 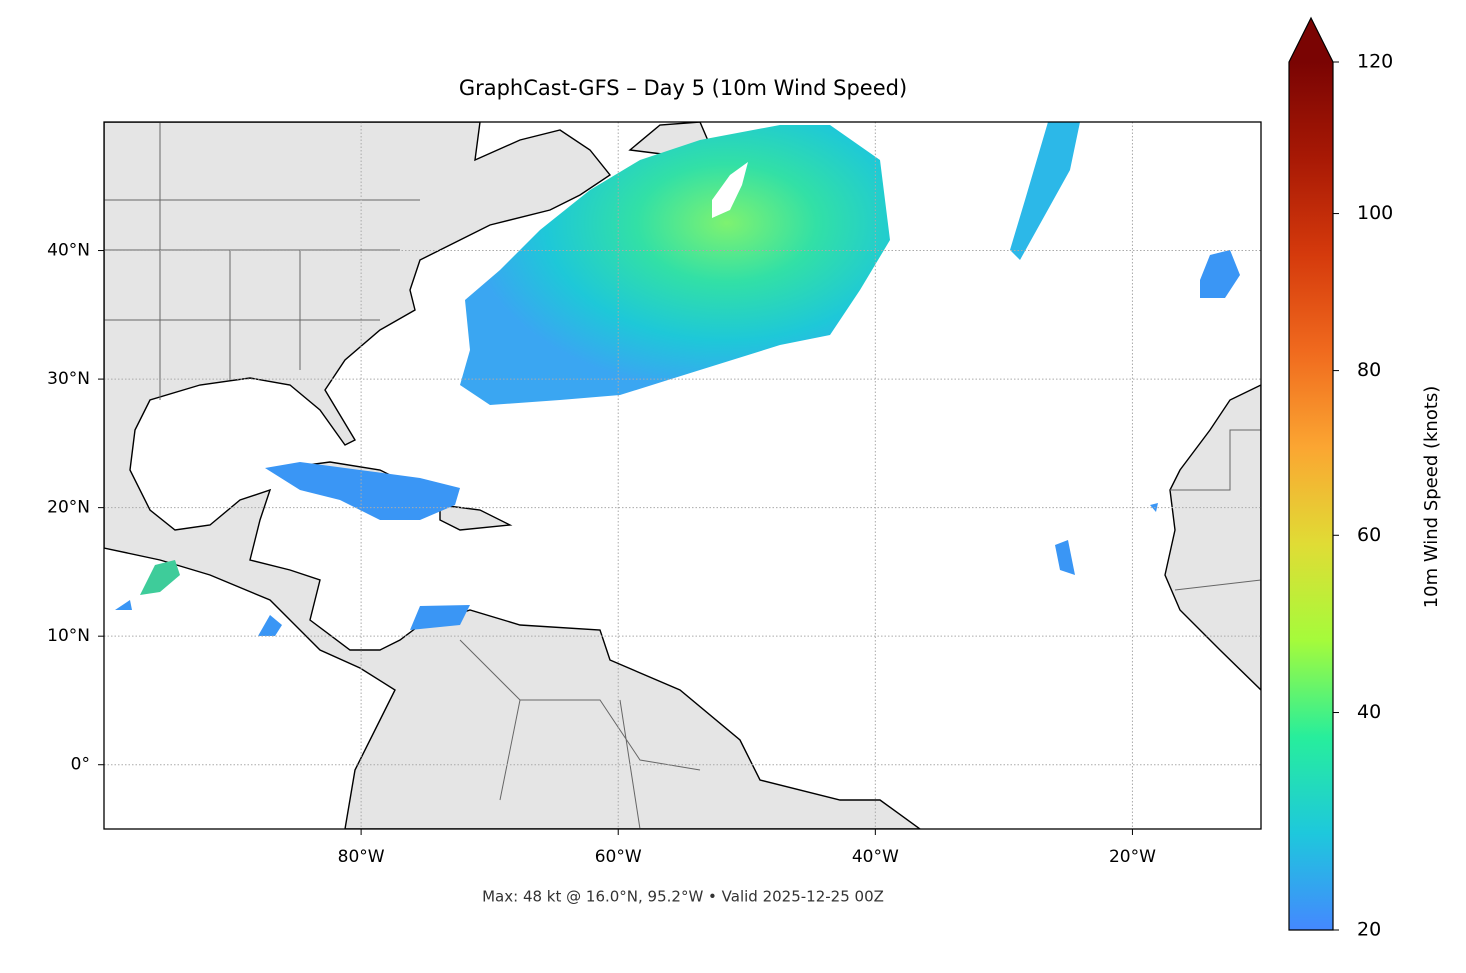 What do you see at coordinates (1375, 213) in the screenshot?
I see `colorbar-tick-label: 100` at bounding box center [1375, 213].